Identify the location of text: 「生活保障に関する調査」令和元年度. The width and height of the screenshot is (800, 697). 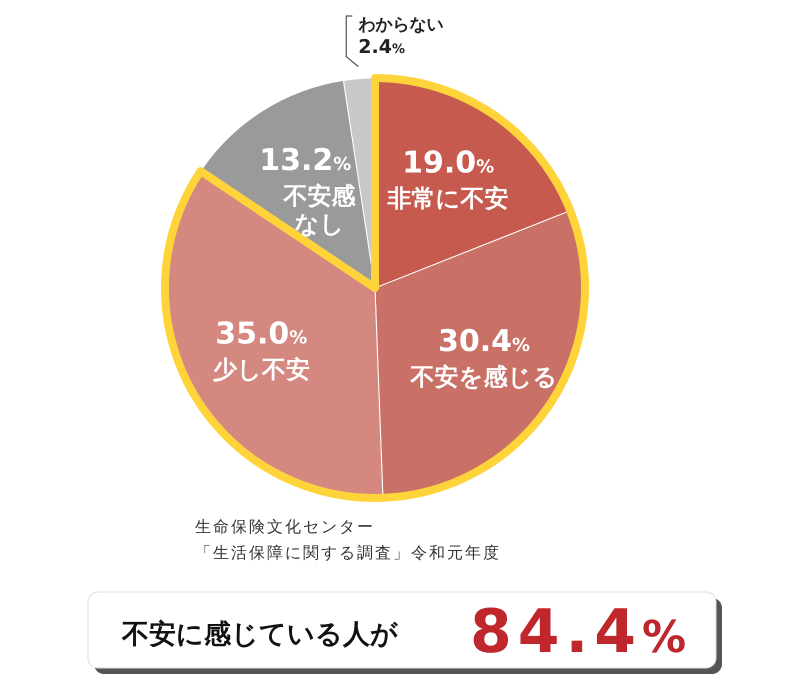
(348, 552).